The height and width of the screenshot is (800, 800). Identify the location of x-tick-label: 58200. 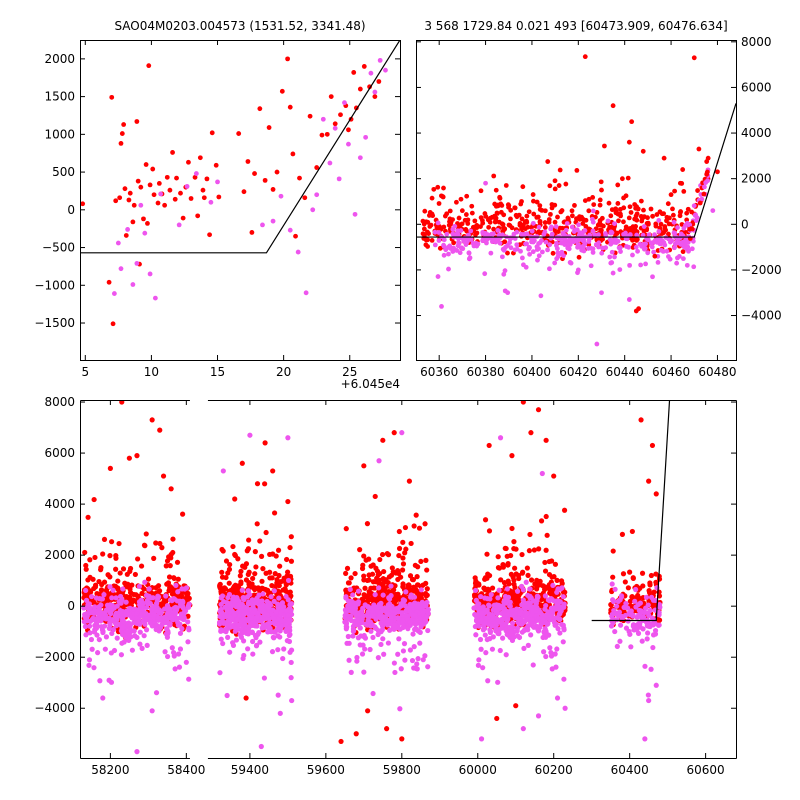
(110, 770).